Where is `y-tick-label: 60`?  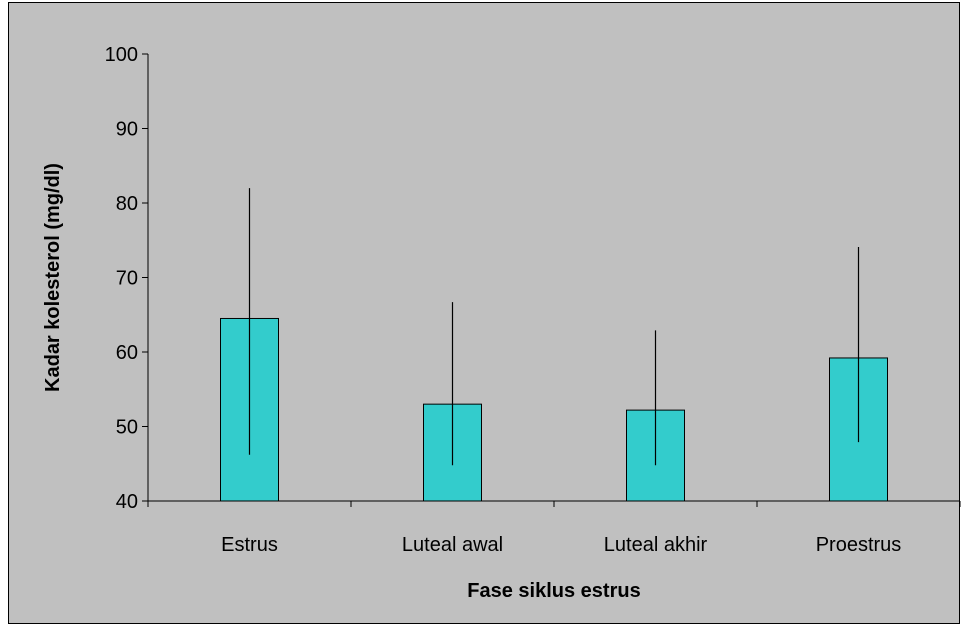
y-tick-label: 60 is located at coordinates (127, 353).